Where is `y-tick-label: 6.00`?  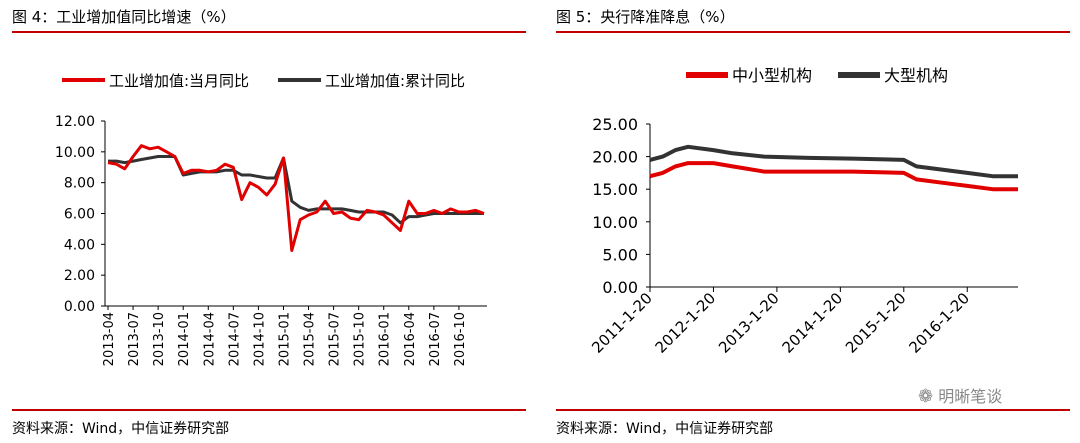 y-tick-label: 6.00 is located at coordinates (79, 215).